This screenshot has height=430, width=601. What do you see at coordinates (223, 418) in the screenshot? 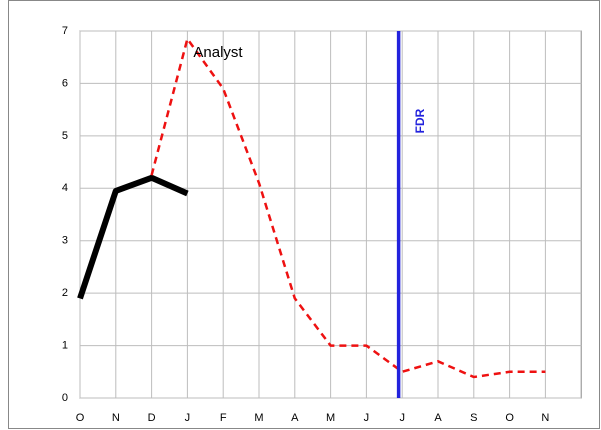
I see `x-tick-label: F` at bounding box center [223, 418].